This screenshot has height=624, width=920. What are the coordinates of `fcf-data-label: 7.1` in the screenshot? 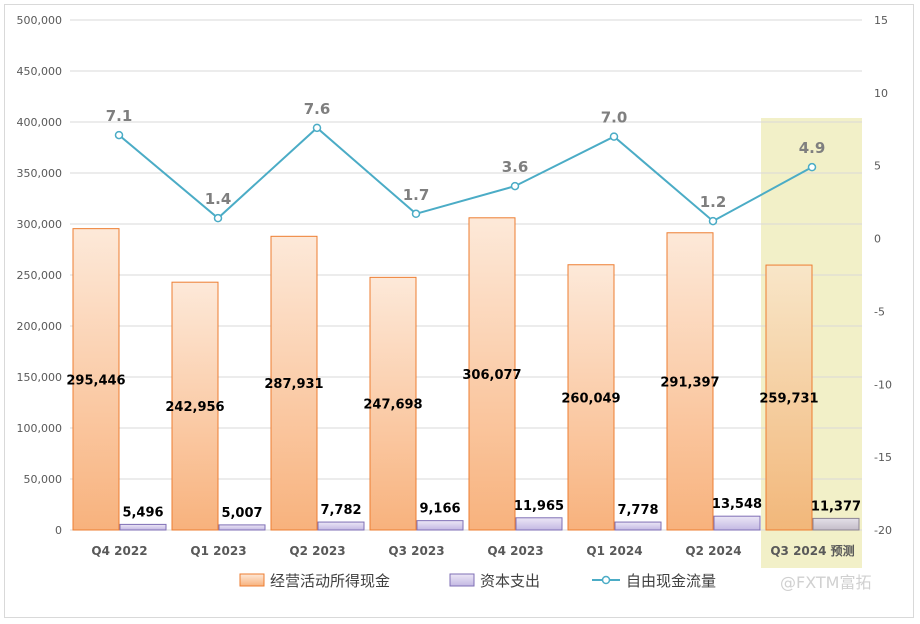 It's located at (119, 116).